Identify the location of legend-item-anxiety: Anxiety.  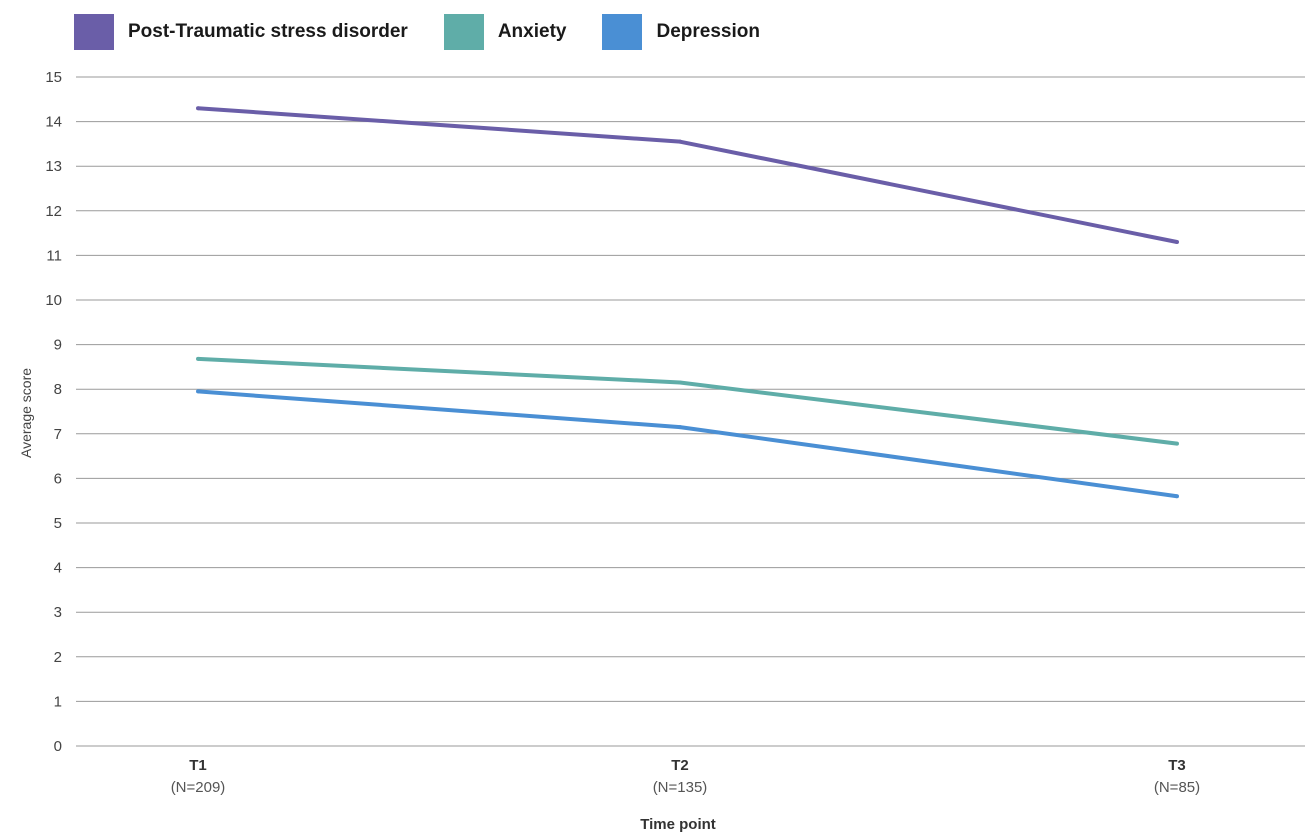
(505, 32).